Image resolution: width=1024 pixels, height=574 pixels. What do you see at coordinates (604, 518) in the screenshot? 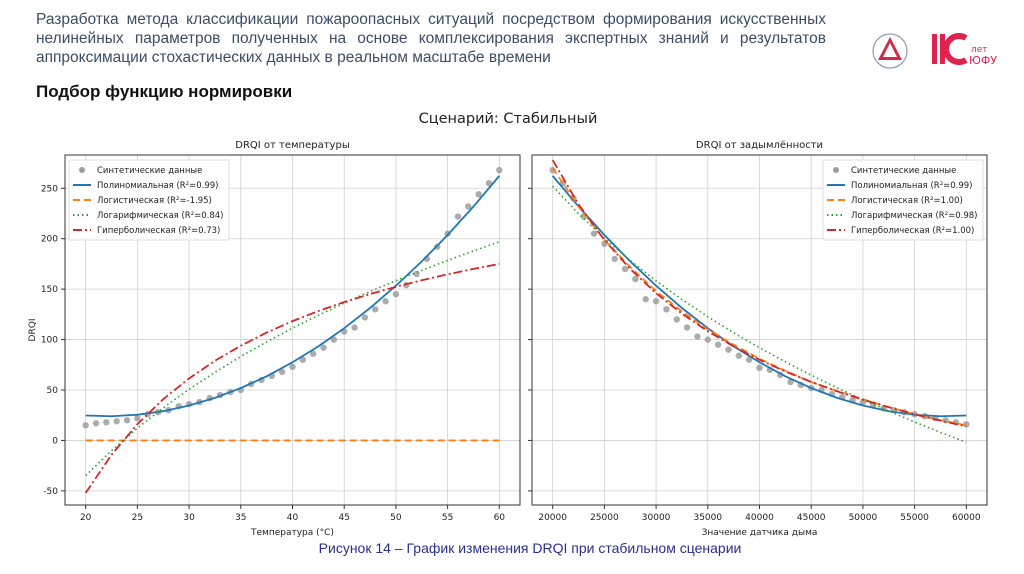
I see `x-tick-label: 25000` at bounding box center [604, 518].